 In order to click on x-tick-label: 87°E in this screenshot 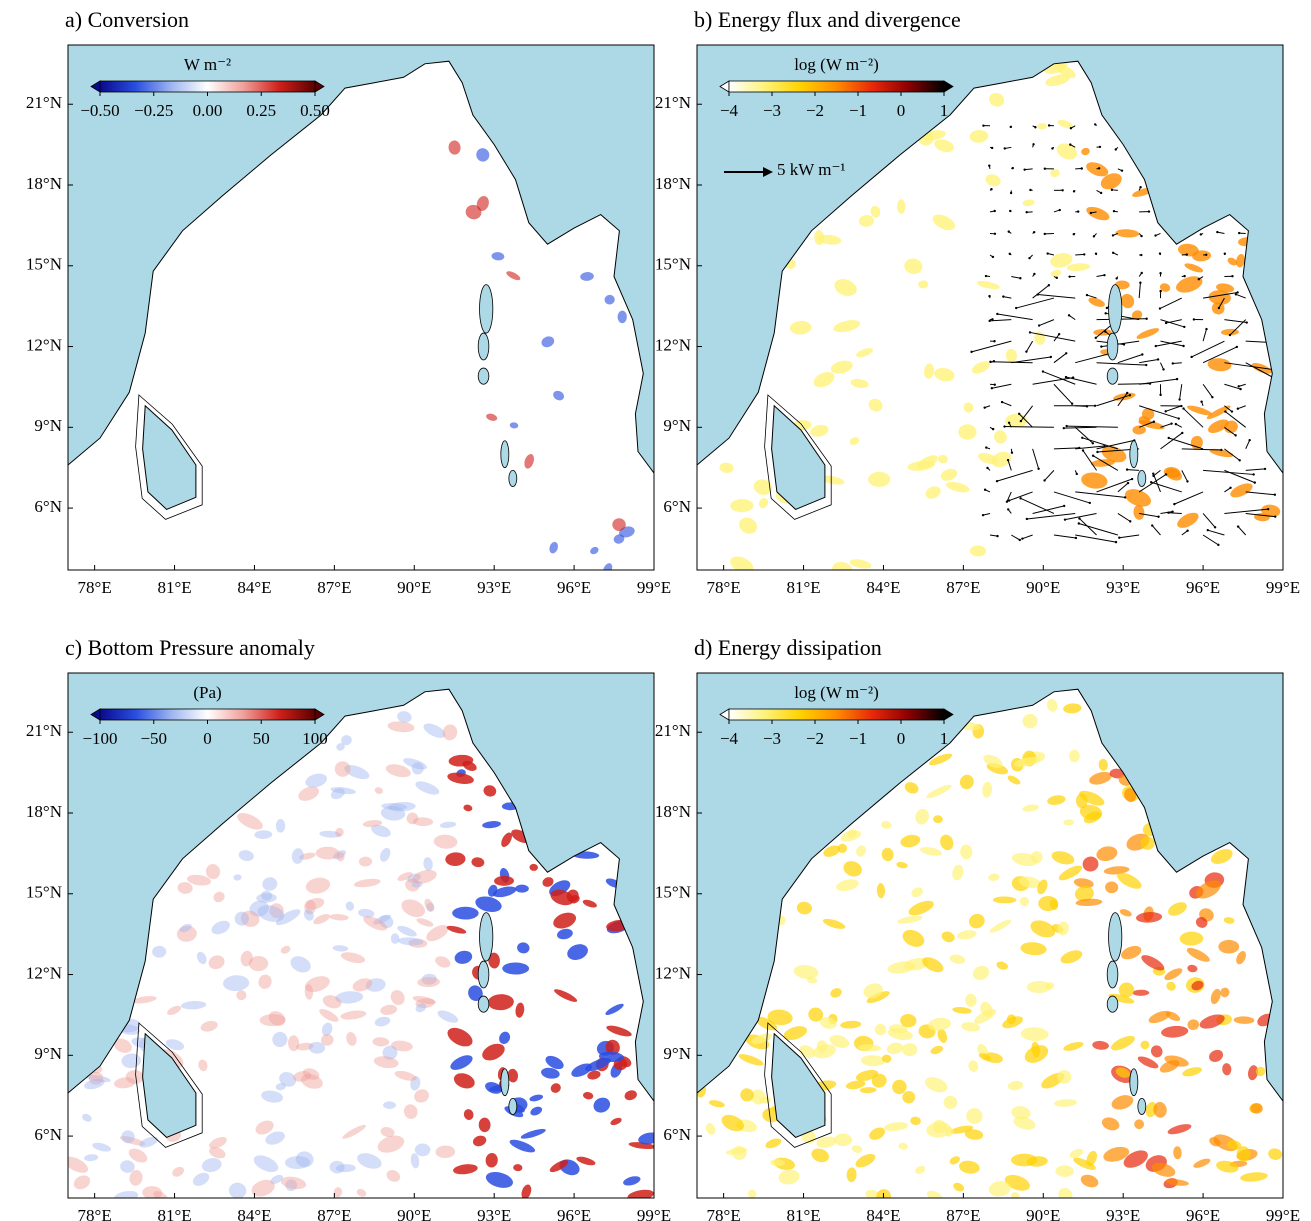, I will do `click(963, 587)`.